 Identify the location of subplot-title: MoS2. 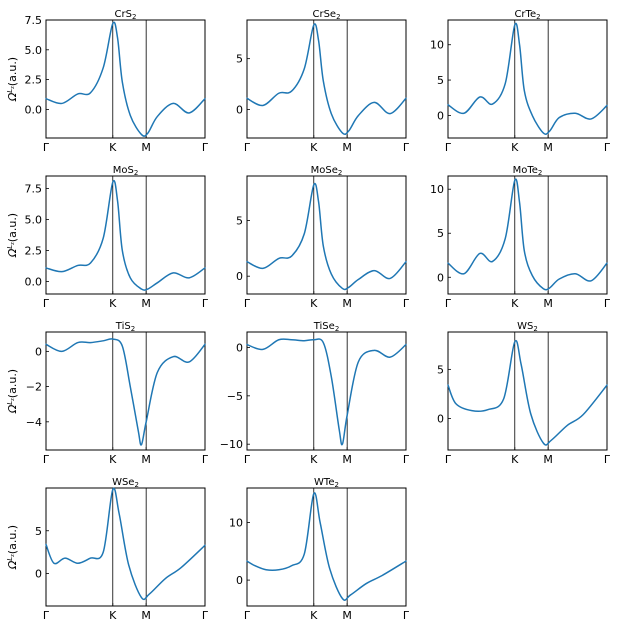
(126, 171).